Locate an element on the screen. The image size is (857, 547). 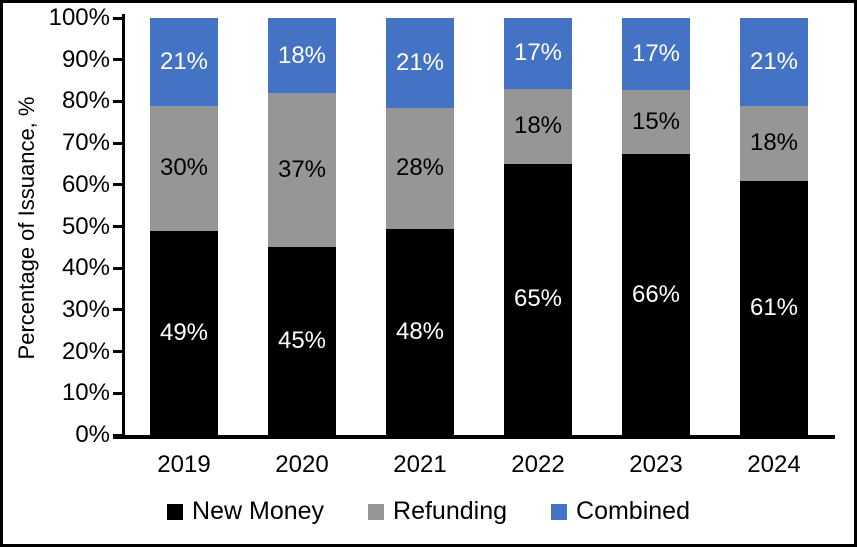
y-tick-label: 70% is located at coordinates (85, 143).